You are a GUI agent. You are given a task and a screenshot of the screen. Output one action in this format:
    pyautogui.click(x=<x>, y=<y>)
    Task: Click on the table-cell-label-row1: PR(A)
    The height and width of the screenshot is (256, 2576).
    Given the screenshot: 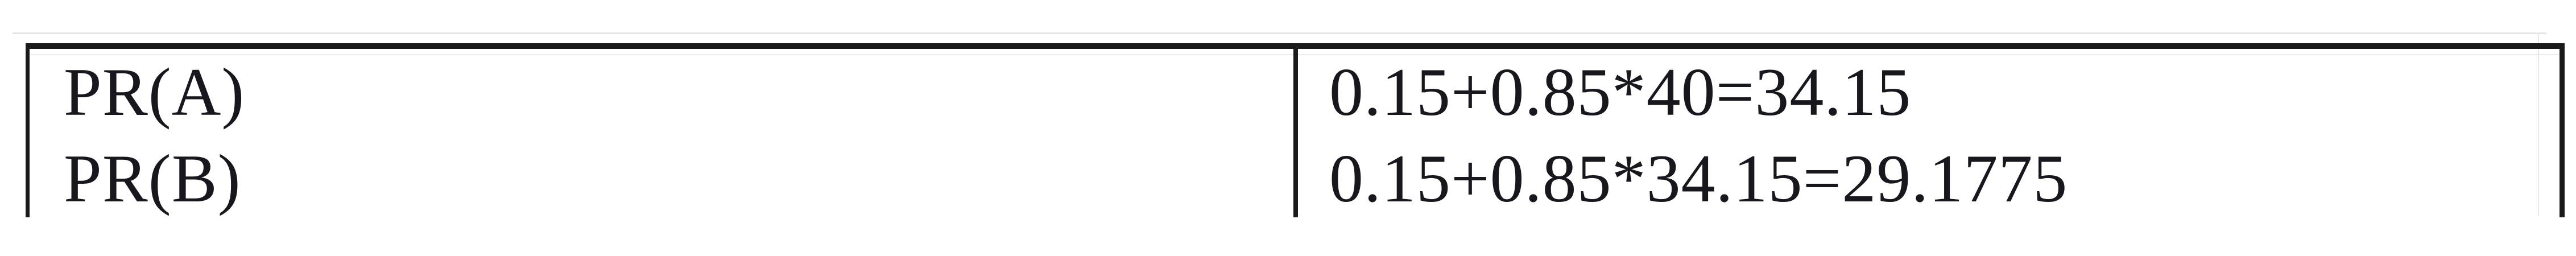 What is the action you would take?
    pyautogui.click(x=154, y=92)
    